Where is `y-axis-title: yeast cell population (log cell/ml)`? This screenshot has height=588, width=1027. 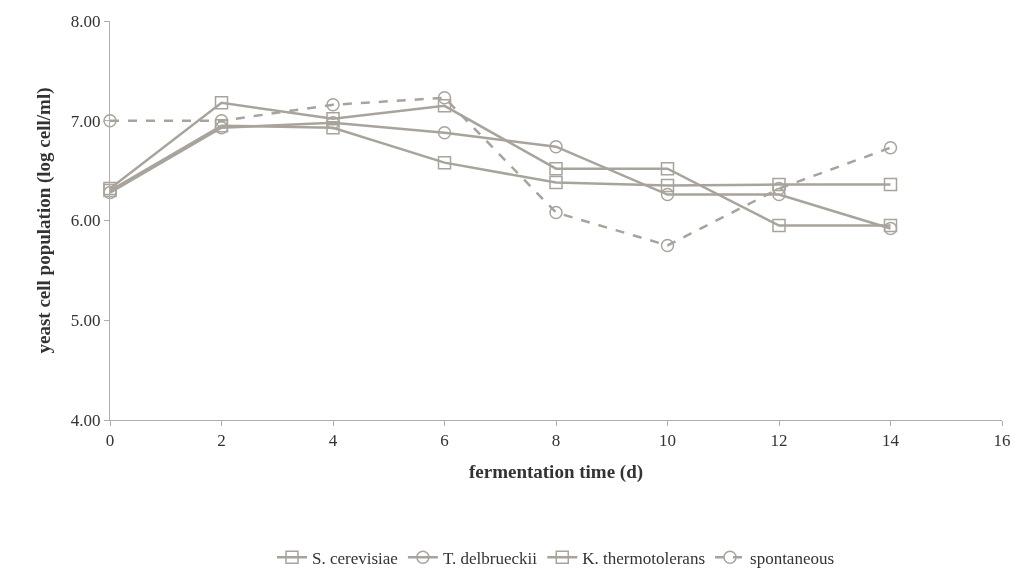 y-axis-title: yeast cell population (log cell/ml) is located at coordinates (43, 220).